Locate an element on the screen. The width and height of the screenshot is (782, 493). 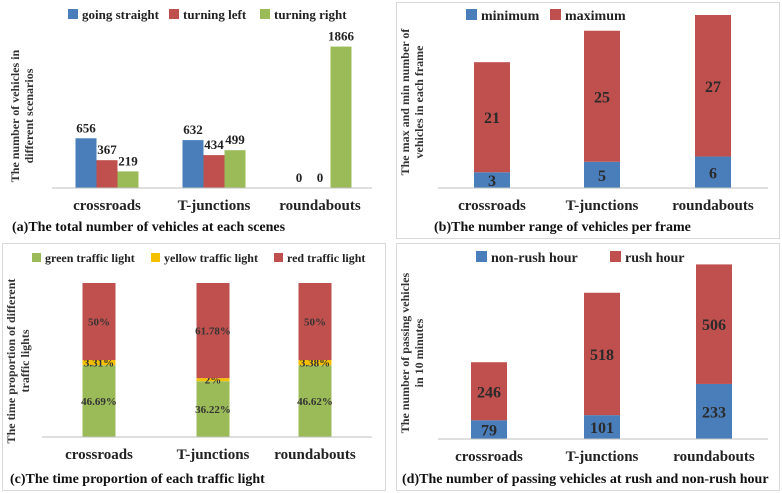
legend-label-red-traffic-light: red traffic light is located at coordinates (326, 258).